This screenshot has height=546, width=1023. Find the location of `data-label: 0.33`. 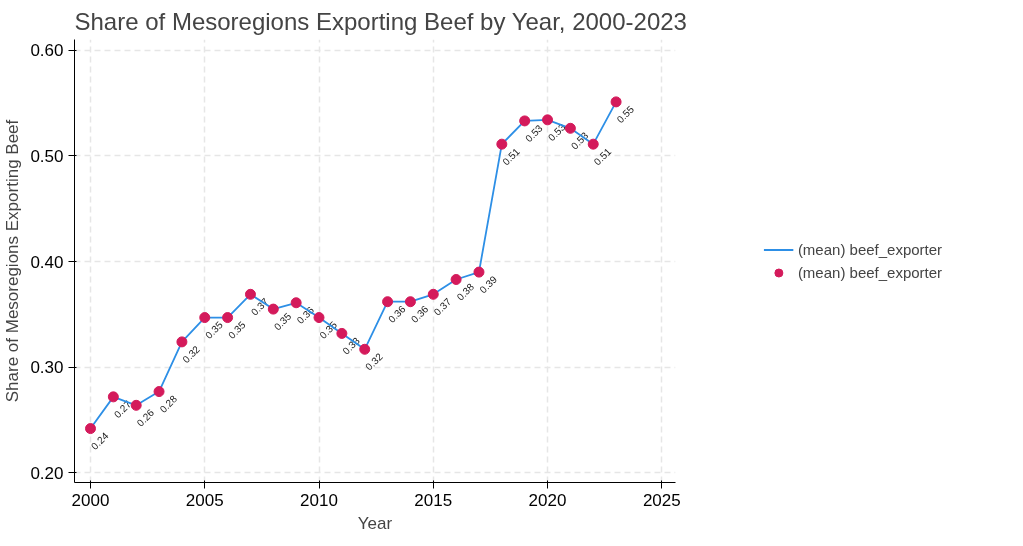

data-label: 0.33 is located at coordinates (351, 345).